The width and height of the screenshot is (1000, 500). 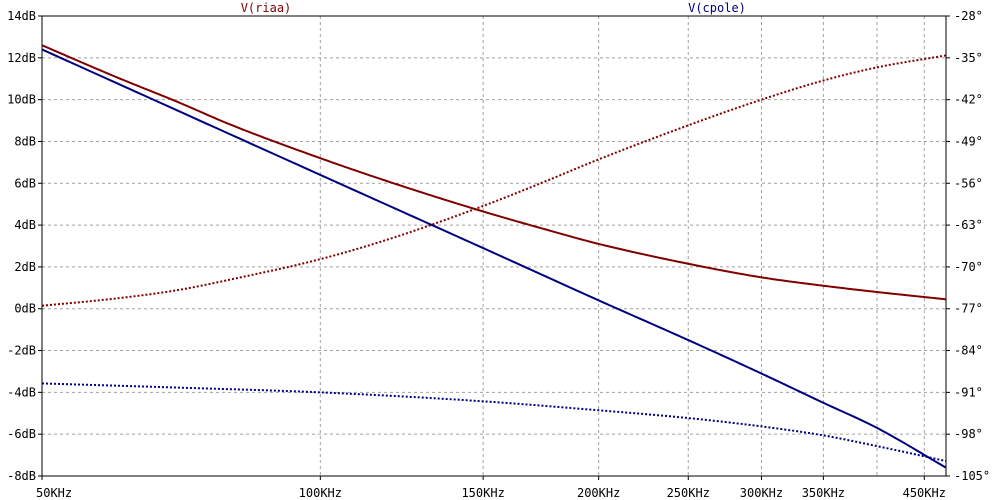 I want to click on y-left-tick-label: 4dB, so click(x=25, y=225).